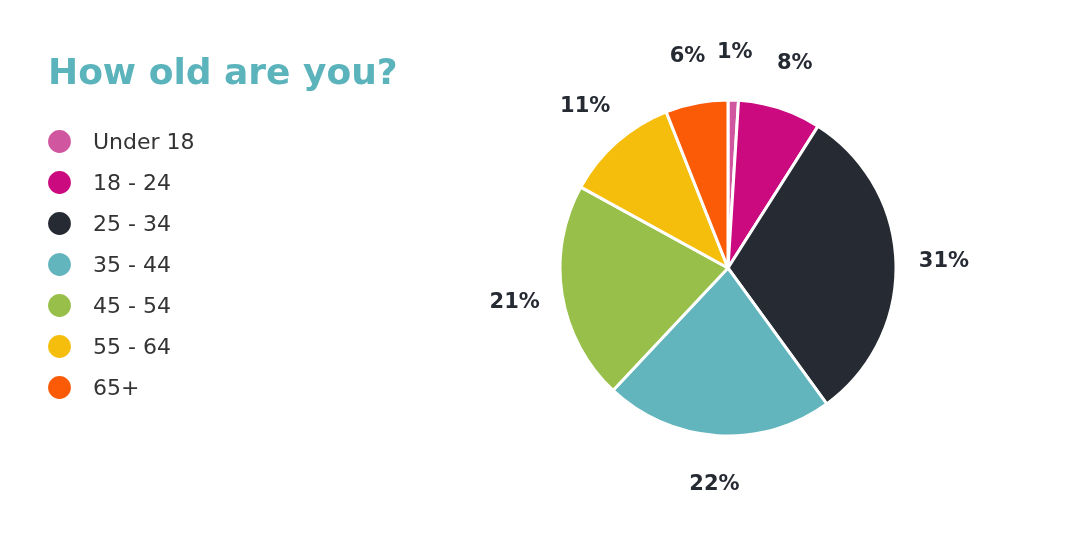  What do you see at coordinates (132, 223) in the screenshot?
I see `legend-label: 25 - 34` at bounding box center [132, 223].